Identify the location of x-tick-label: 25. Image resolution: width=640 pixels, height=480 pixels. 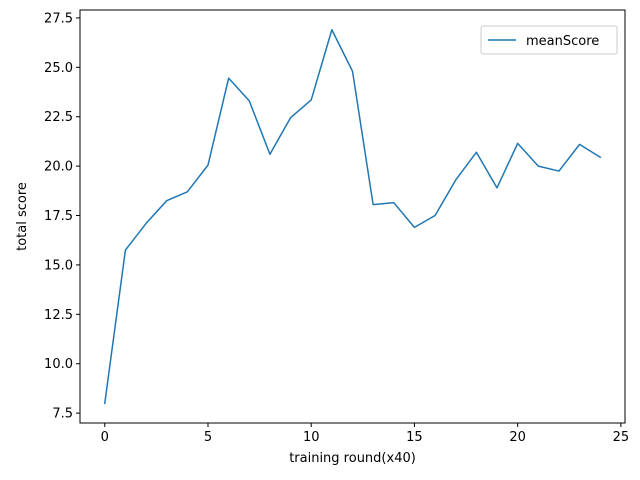
(621, 437).